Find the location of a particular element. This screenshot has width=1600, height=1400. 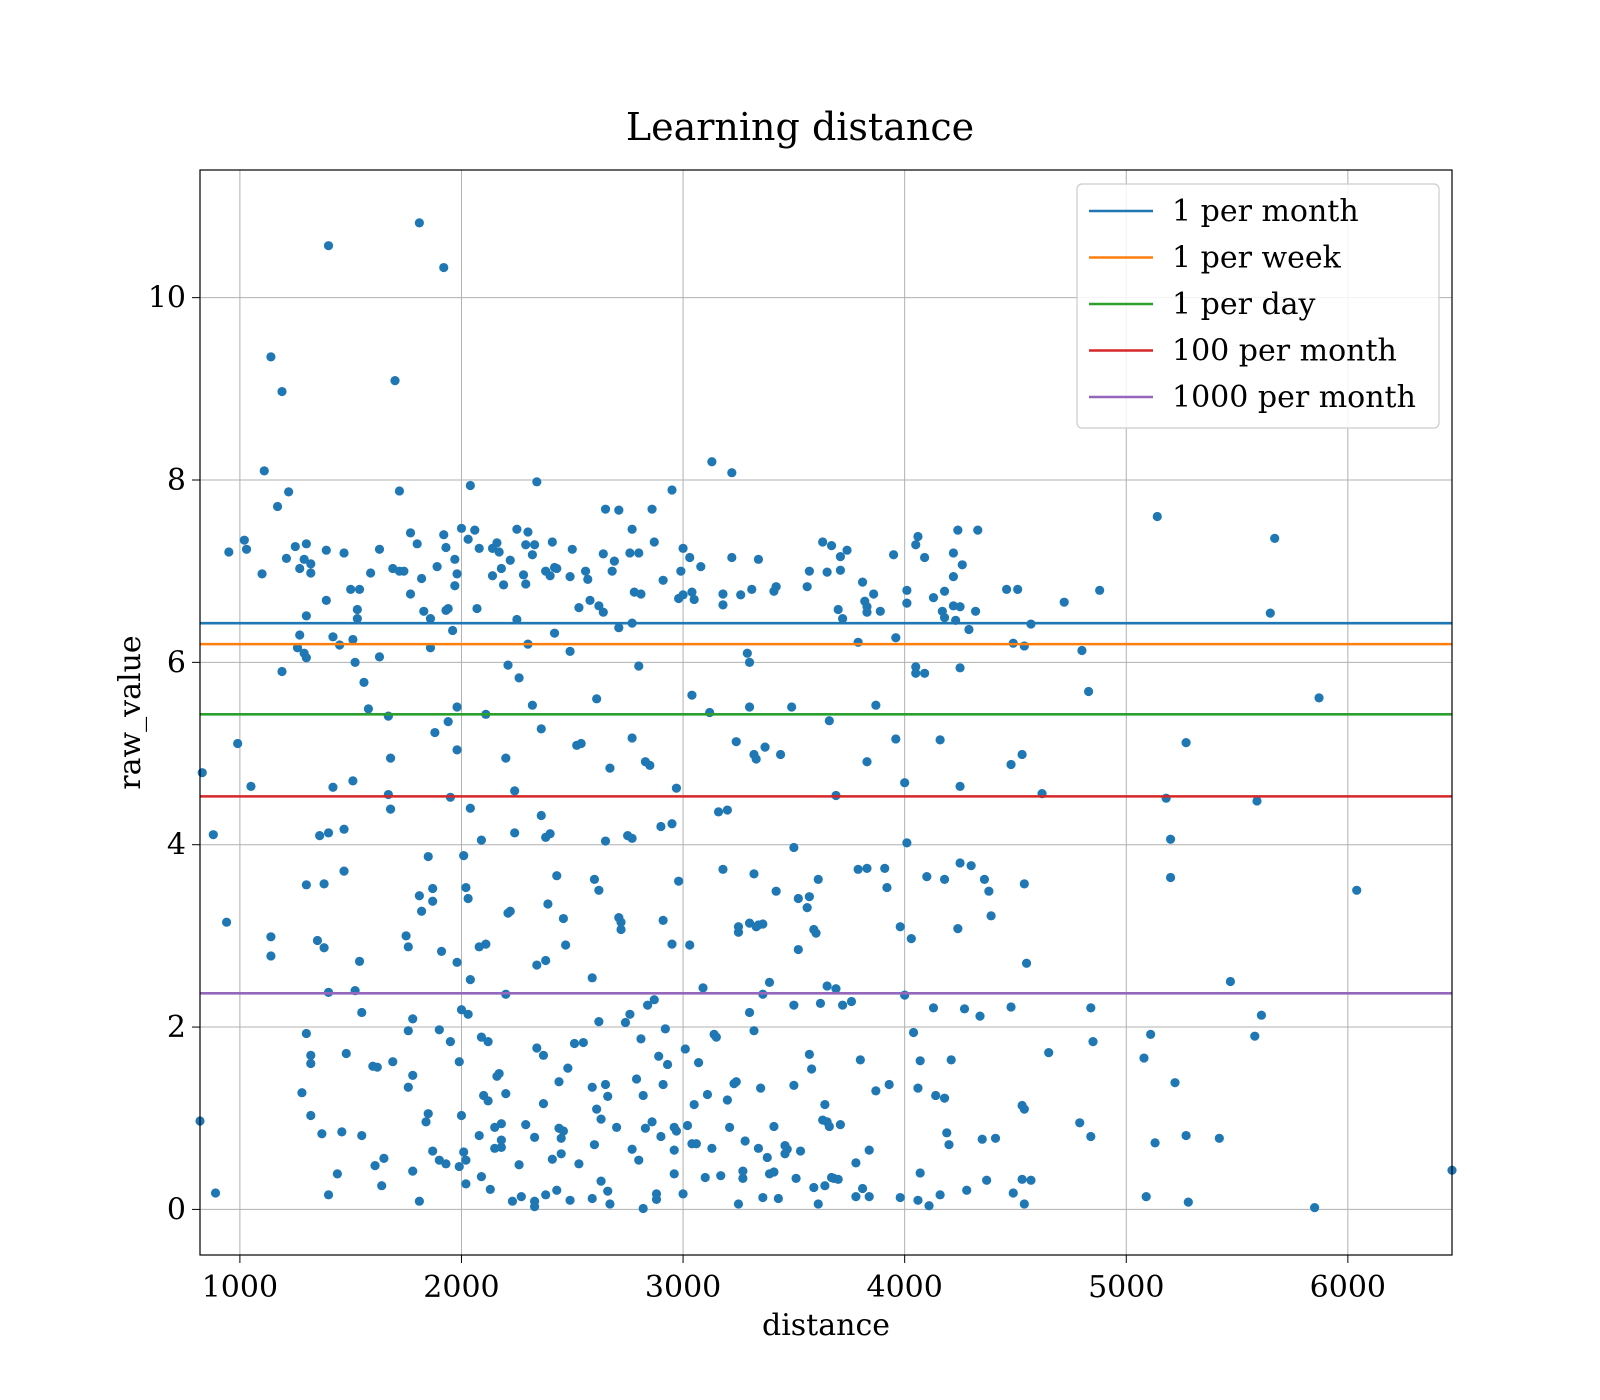

x-axis-label: distance is located at coordinates (826, 1325).